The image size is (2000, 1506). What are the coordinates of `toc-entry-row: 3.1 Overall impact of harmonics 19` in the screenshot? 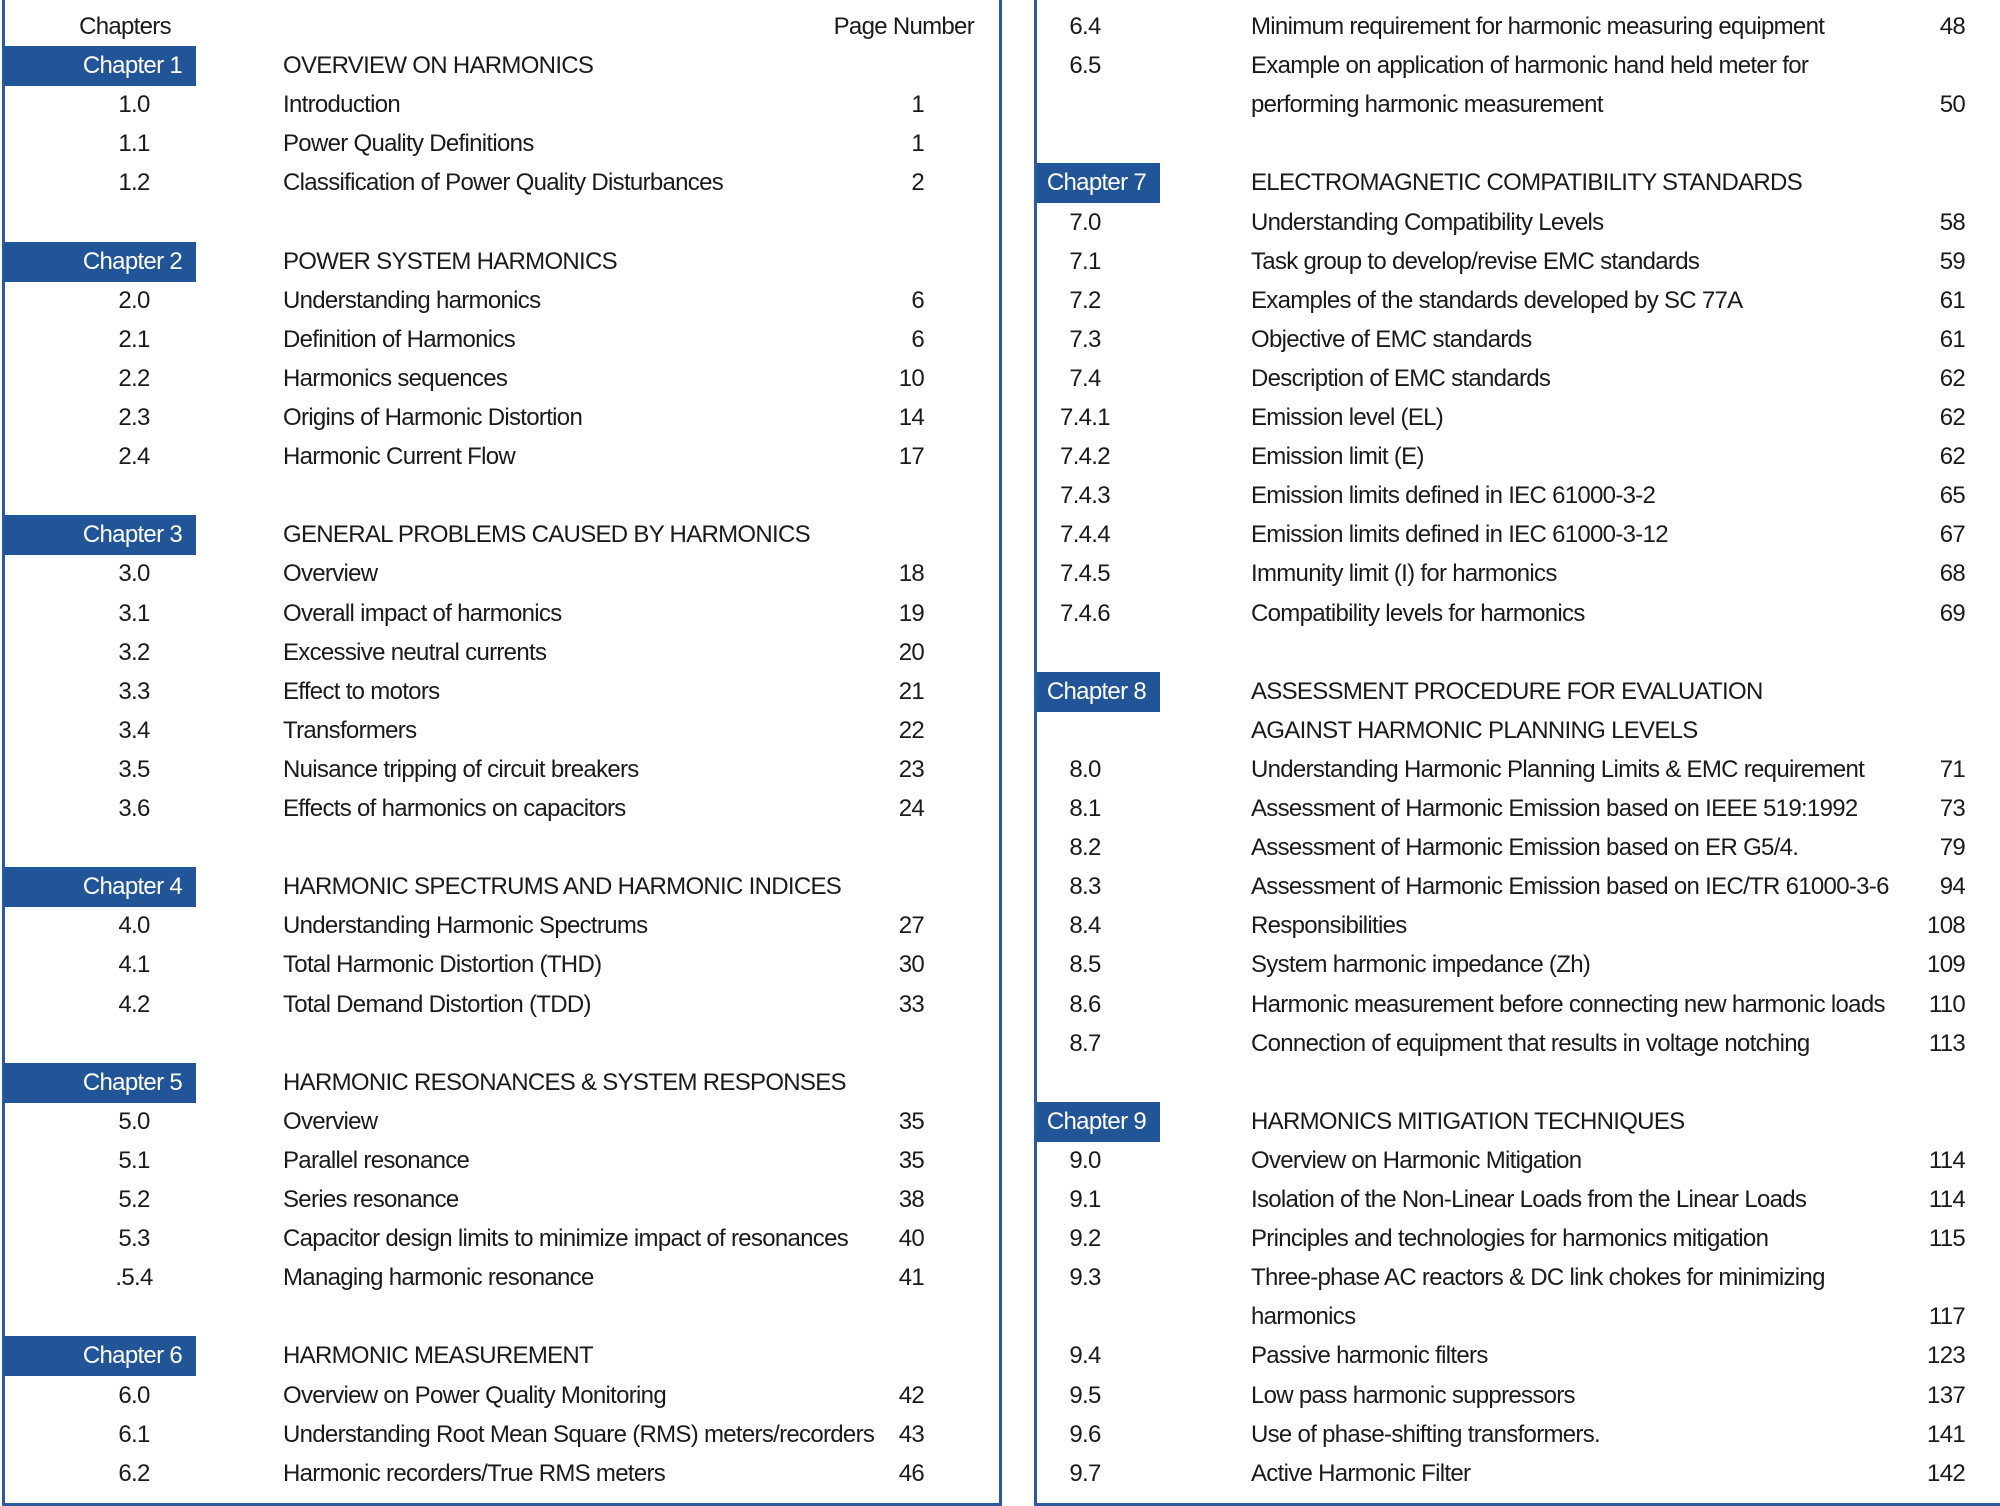 It's located at (1000, 614).